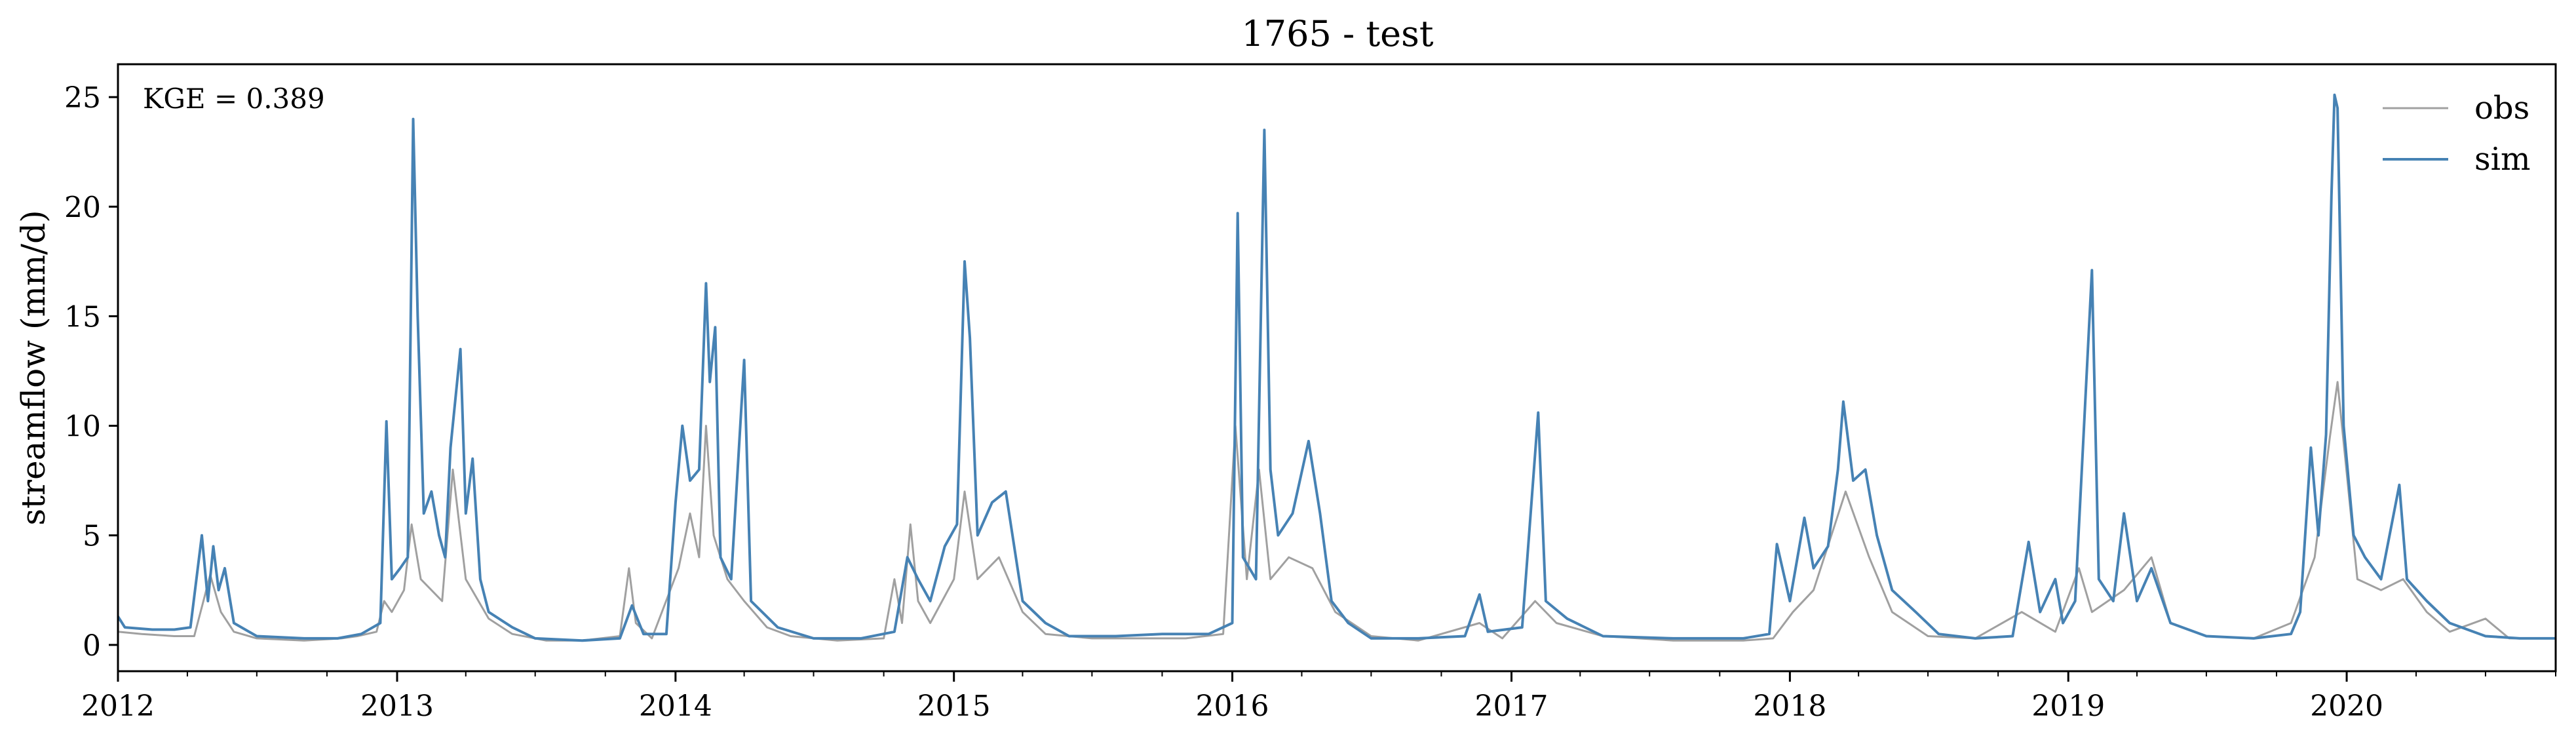 This screenshot has width=2576, height=742. What do you see at coordinates (118, 706) in the screenshot?
I see `x-tick-label-2012: 2012` at bounding box center [118, 706].